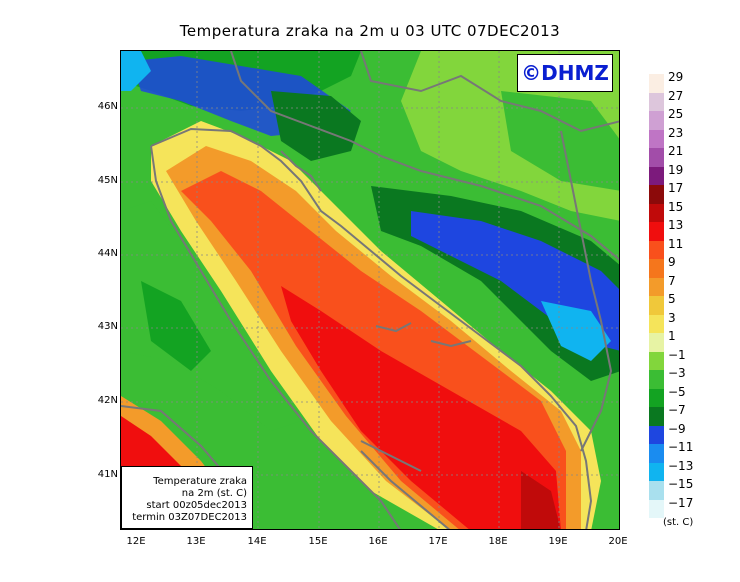 Image resolution: width=740 pixels, height=582 pixels. Describe the element at coordinates (318, 541) in the screenshot. I see `lon-label-15e: 15E` at that location.